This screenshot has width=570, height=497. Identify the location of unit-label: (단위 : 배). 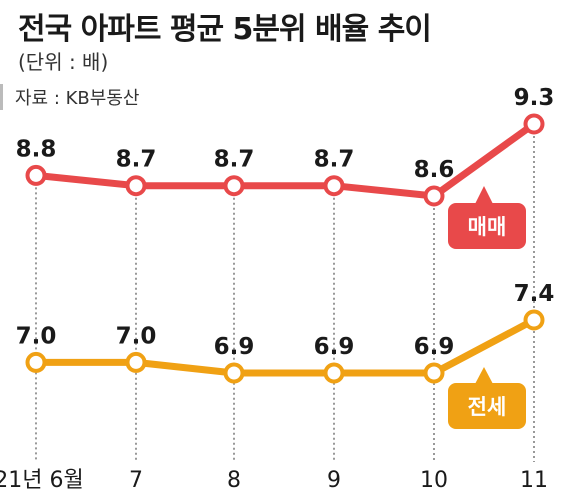
(63, 62).